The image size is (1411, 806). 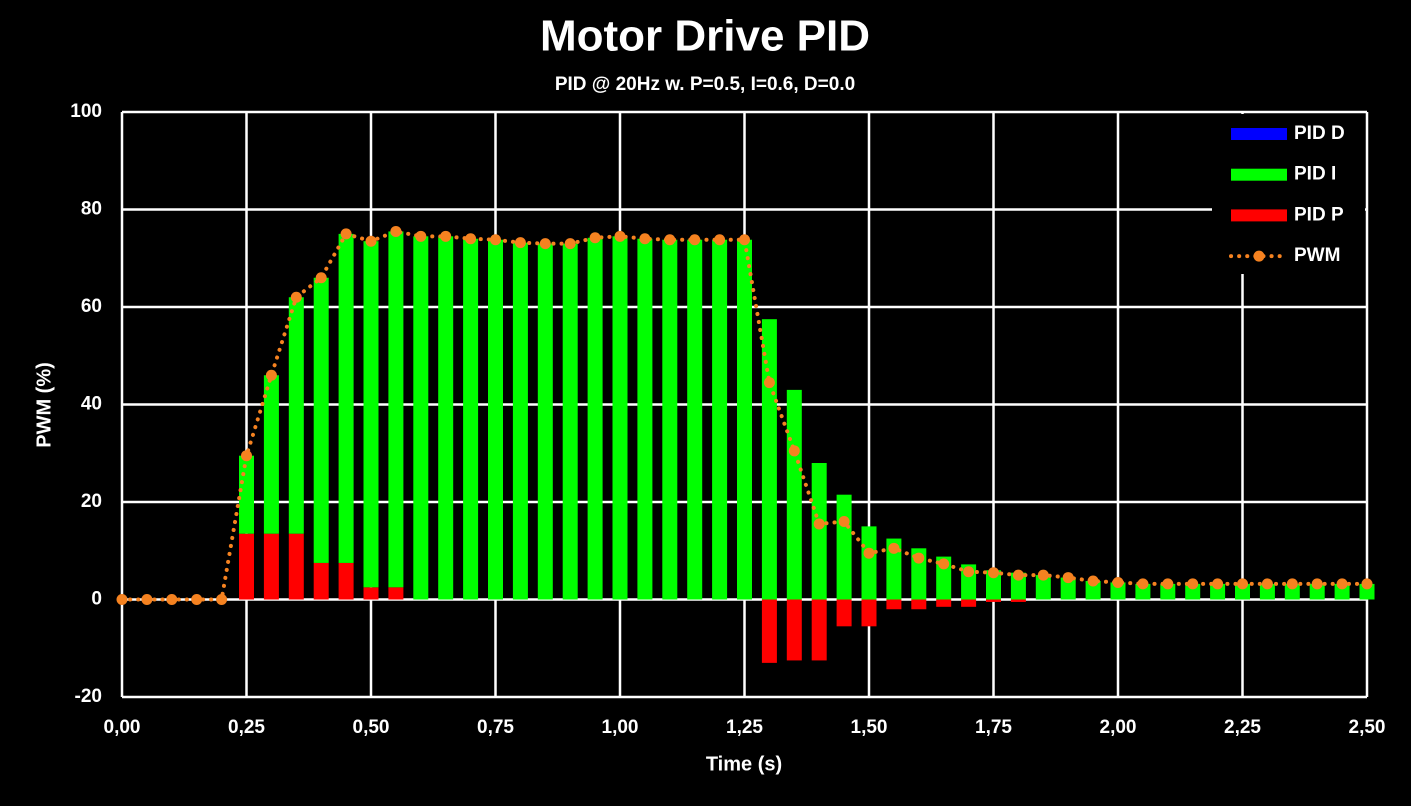 I want to click on x-tick-label: 0,75, so click(x=495, y=727).